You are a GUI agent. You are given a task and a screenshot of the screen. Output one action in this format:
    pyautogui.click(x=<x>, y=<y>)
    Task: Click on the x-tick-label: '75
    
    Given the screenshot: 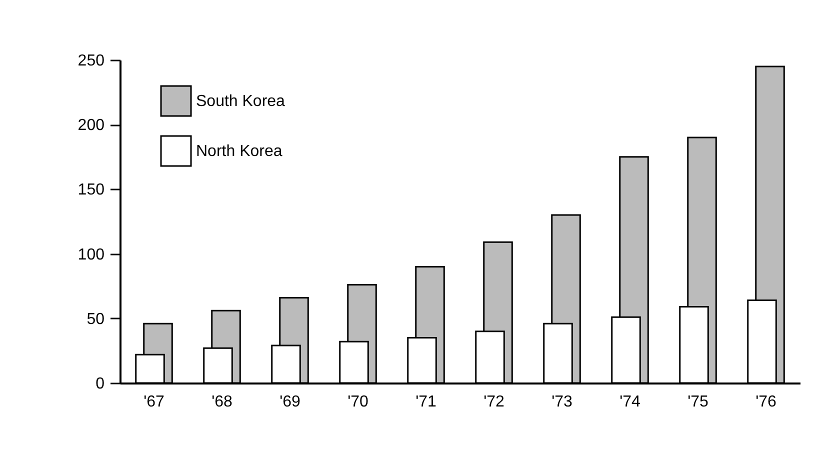 What is the action you would take?
    pyautogui.click(x=698, y=402)
    